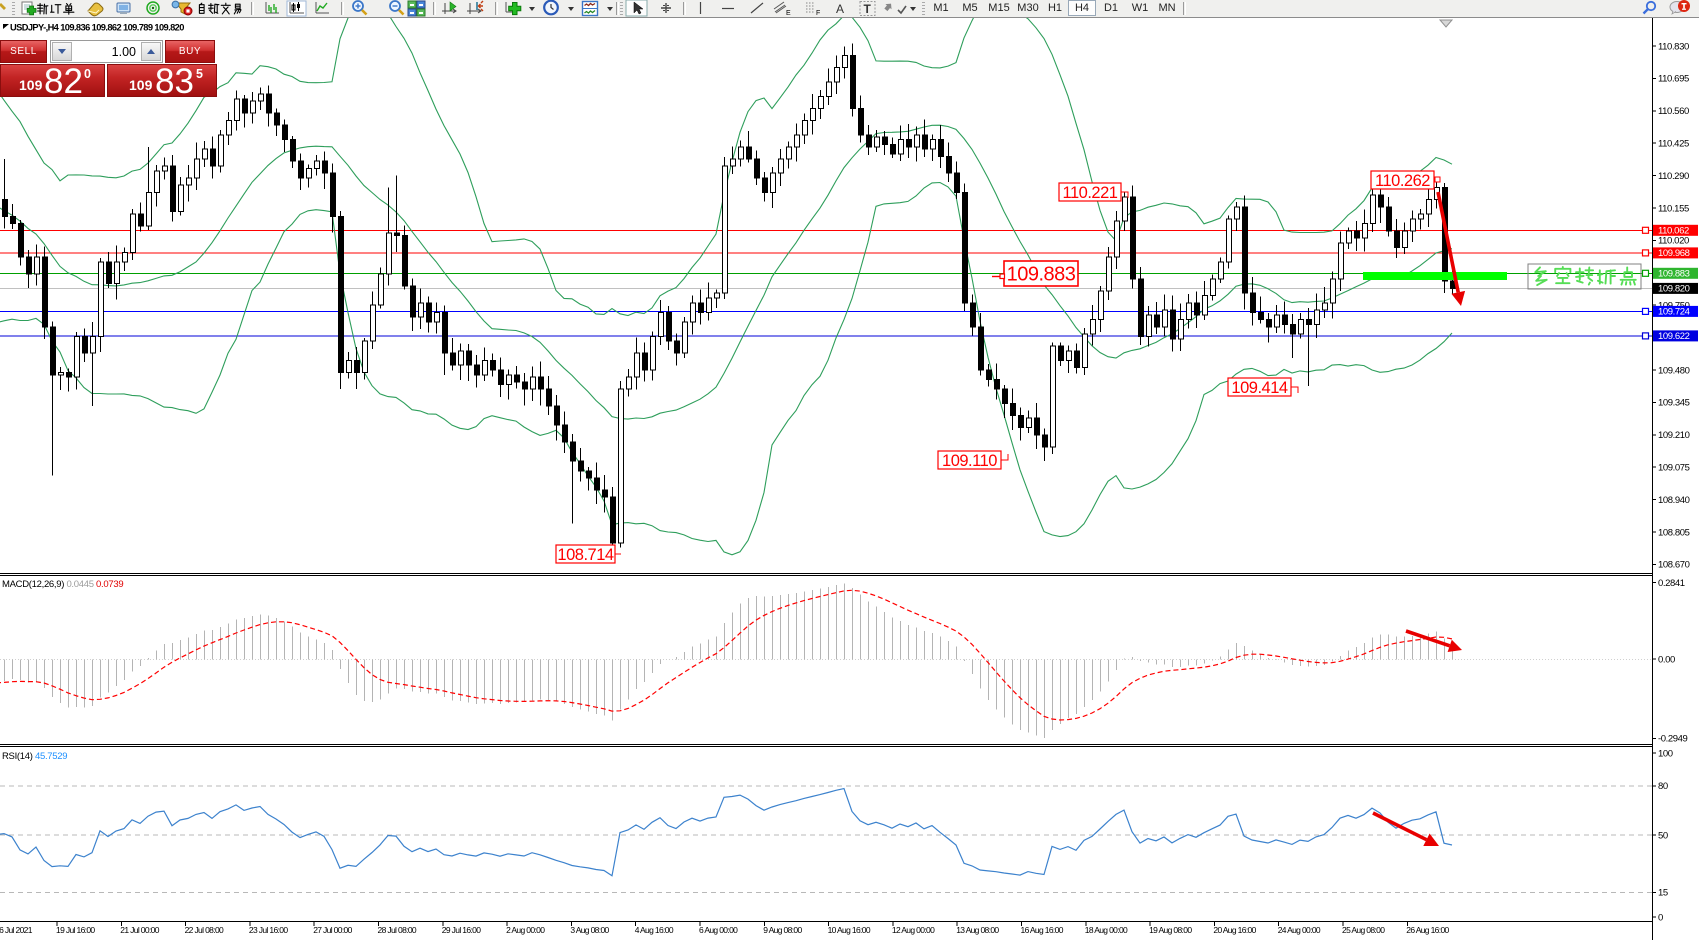  Describe the element at coordinates (1674, 370) in the screenshot. I see `svg-text: 109.480` at that location.